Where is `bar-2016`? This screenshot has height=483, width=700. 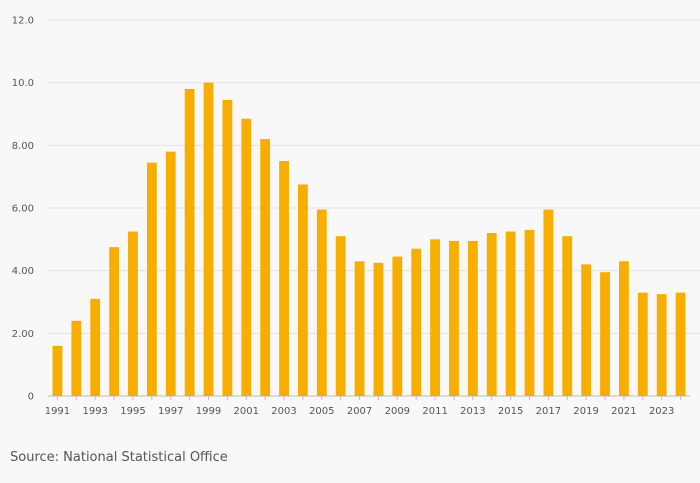 bar-2016 is located at coordinates (529, 312).